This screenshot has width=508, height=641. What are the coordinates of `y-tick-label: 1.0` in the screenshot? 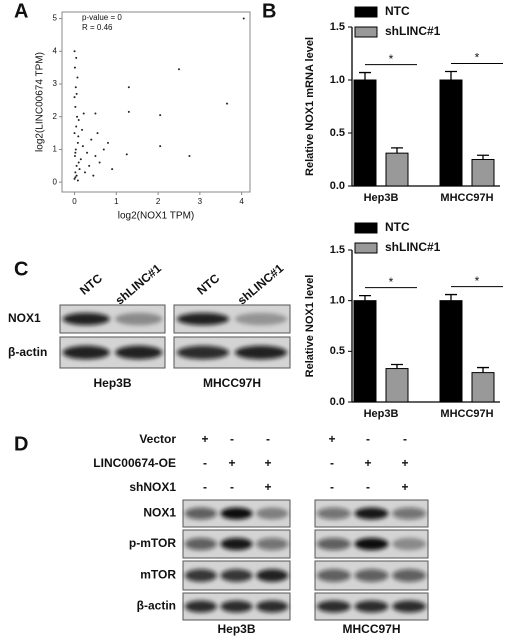 It's located at (337, 80).